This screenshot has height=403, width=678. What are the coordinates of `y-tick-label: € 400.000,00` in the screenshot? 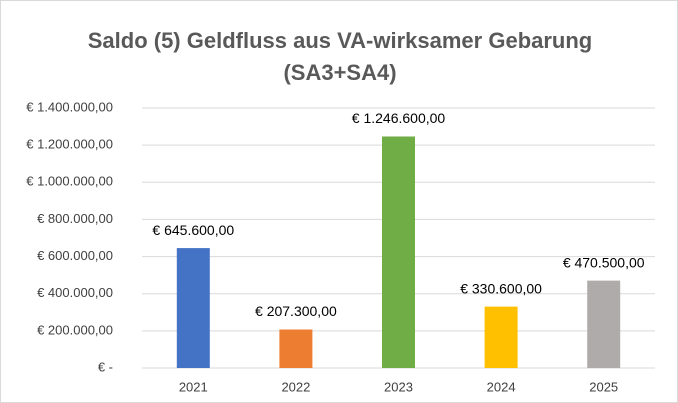 It's located at (75, 292).